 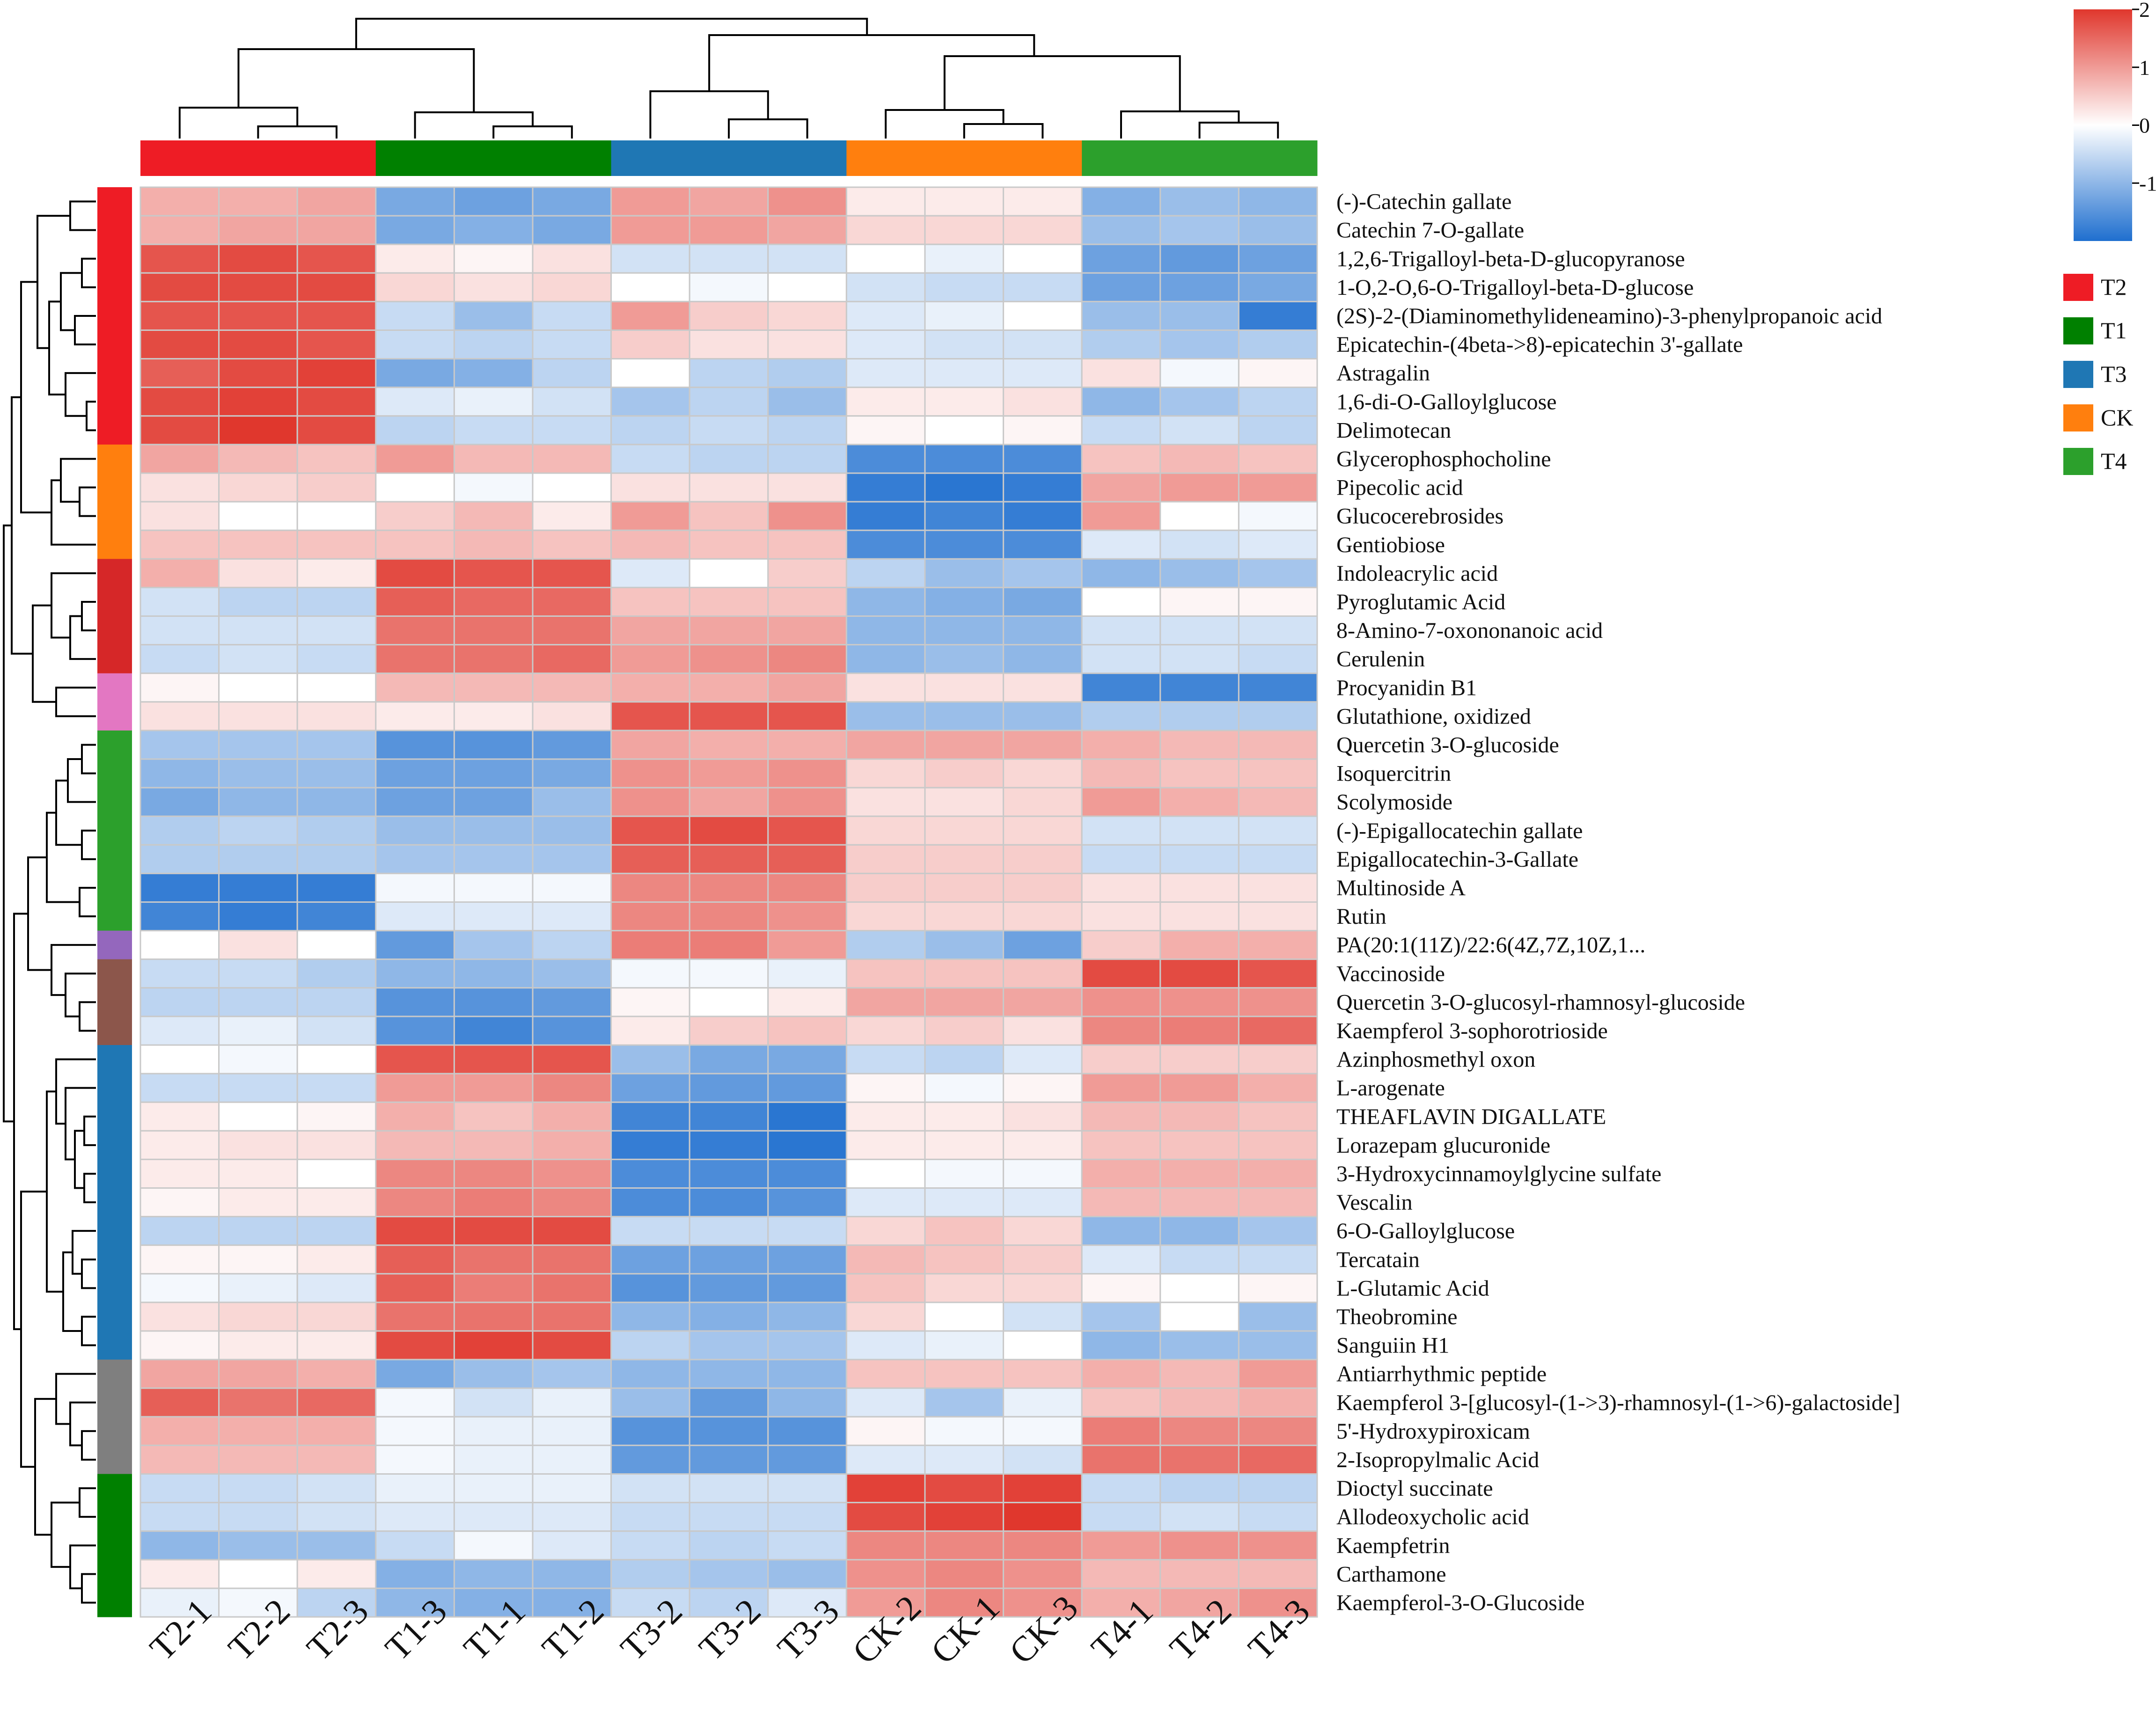 What do you see at coordinates (1401, 888) in the screenshot?
I see `row-label: Multinoside A` at bounding box center [1401, 888].